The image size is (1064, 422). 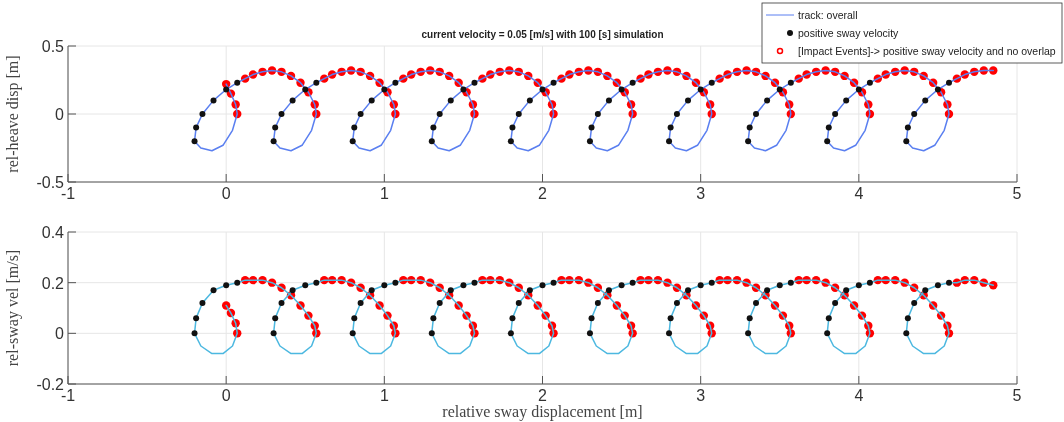 What do you see at coordinates (927, 50) in the screenshot?
I see `legend-label: [Impact Events]-> positive sway velocity and no overlap` at bounding box center [927, 50].